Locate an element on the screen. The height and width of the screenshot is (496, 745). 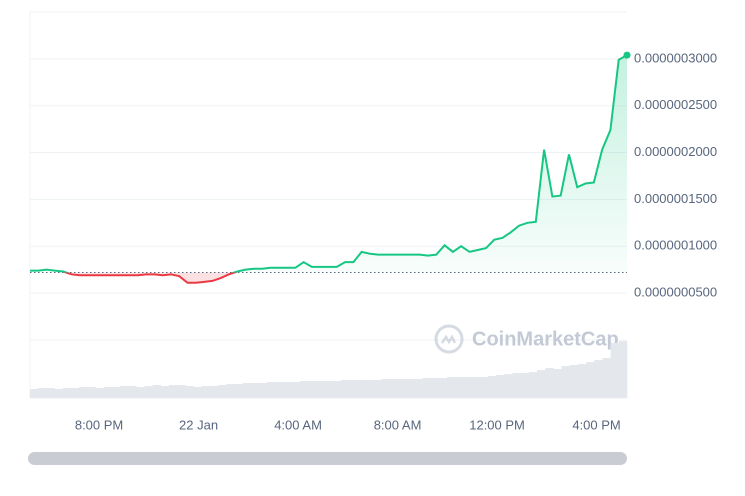
y-tick-label: 0.0000003000 is located at coordinates (675, 57).